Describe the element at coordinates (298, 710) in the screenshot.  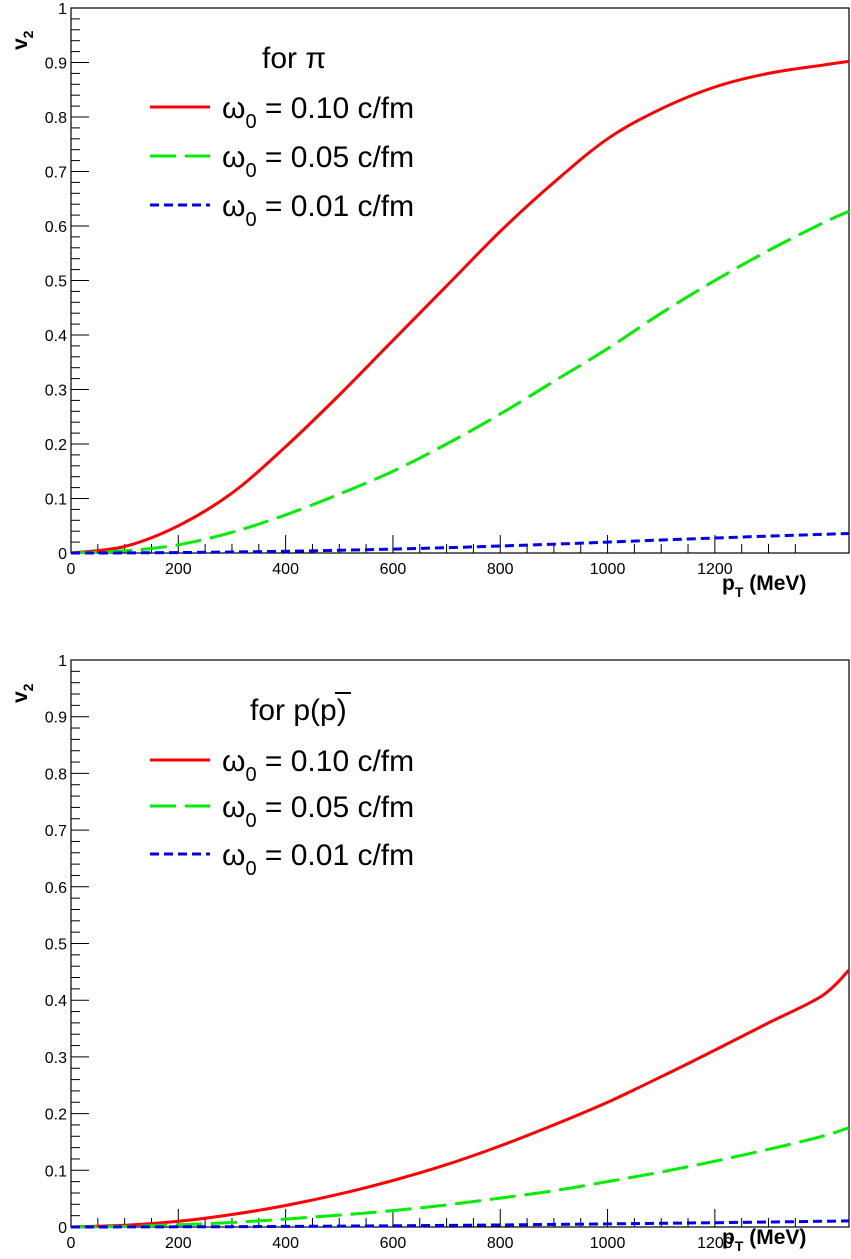
I see `chart-annotation: for p(p)` at that location.